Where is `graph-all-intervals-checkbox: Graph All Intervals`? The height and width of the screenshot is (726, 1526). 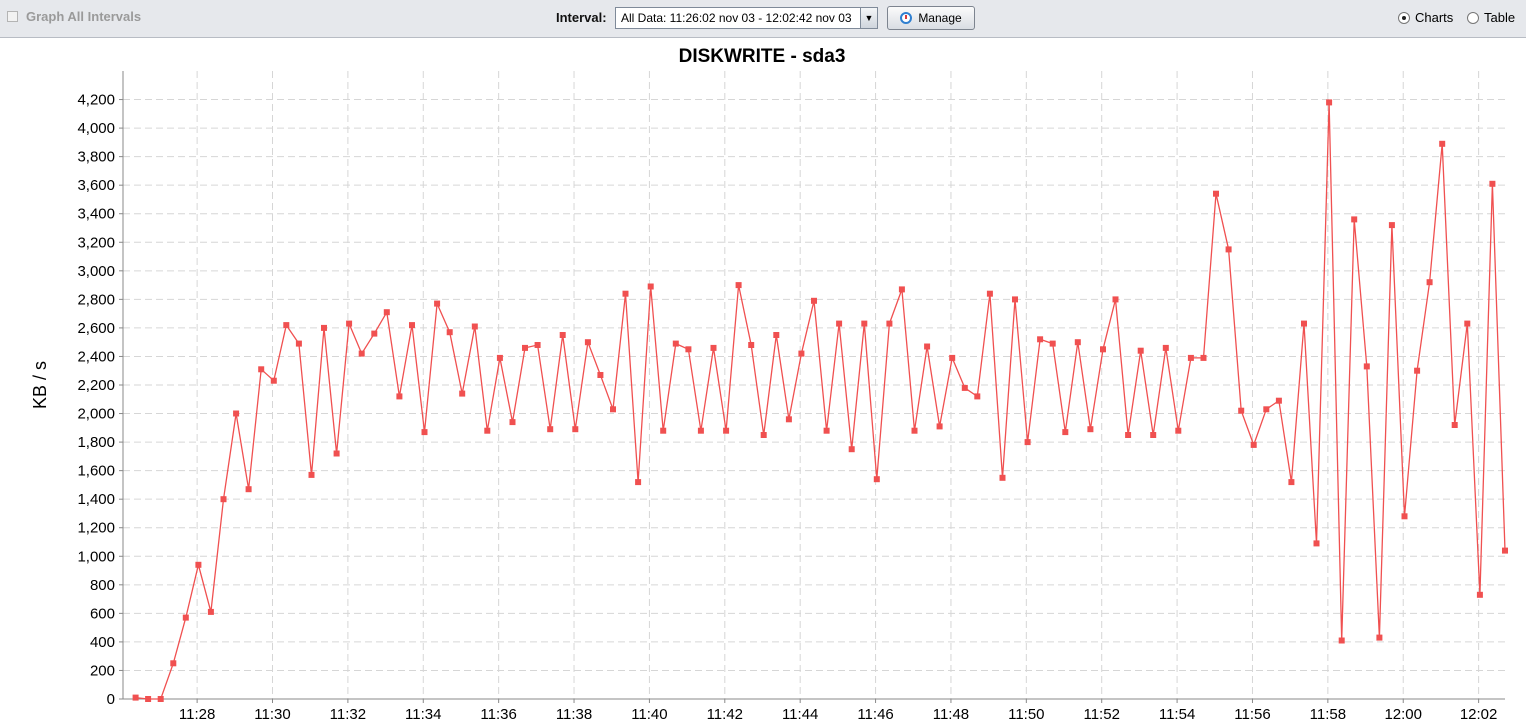
graph-all-intervals-checkbox: Graph All Intervals is located at coordinates (74, 16).